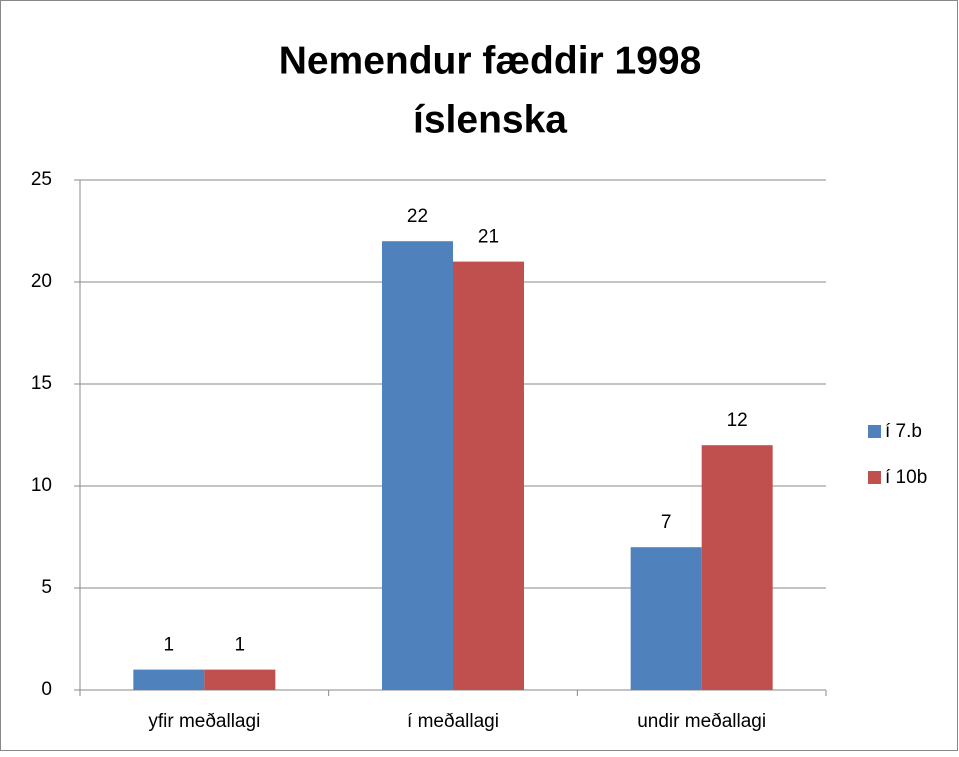  I want to click on data-label: 12, so click(737, 420).